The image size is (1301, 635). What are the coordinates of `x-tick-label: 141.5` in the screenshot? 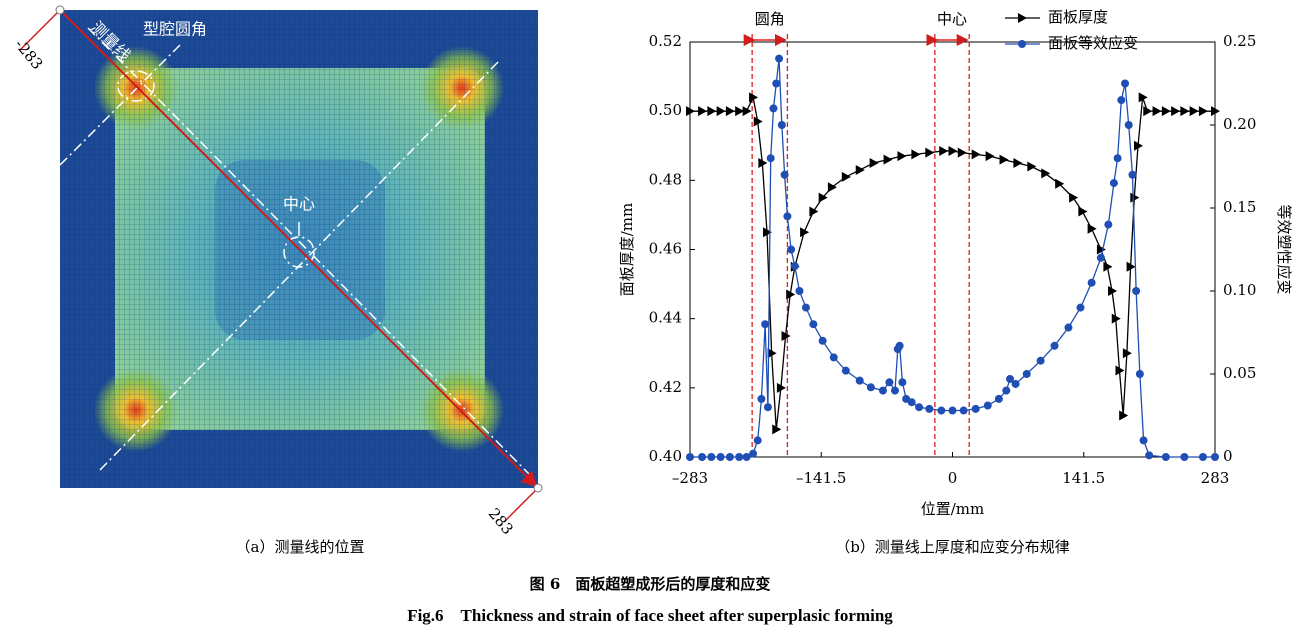 It's located at (1083, 478).